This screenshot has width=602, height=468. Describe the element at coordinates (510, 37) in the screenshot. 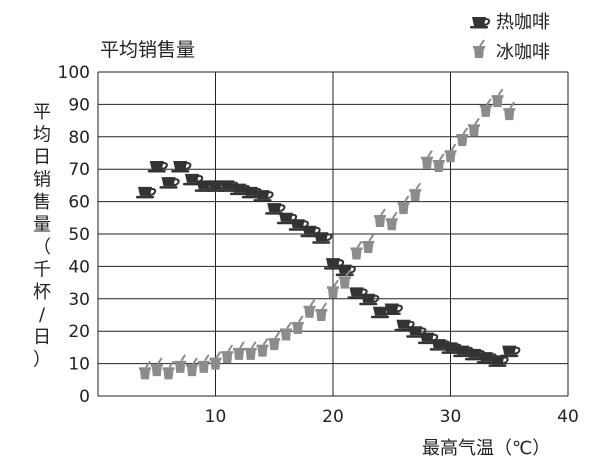

I see `legend: 热咖啡 冰咖啡` at that location.